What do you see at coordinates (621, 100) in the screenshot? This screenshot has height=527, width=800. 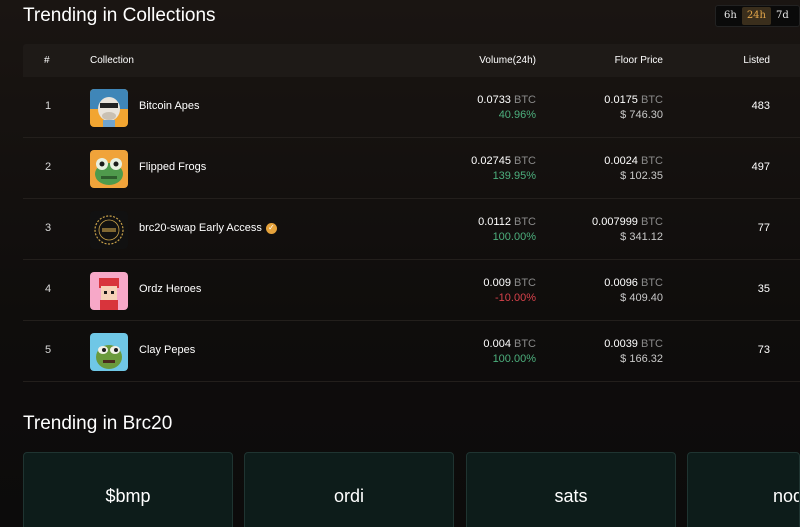 I see `floor-value: 0.0175` at bounding box center [621, 100].